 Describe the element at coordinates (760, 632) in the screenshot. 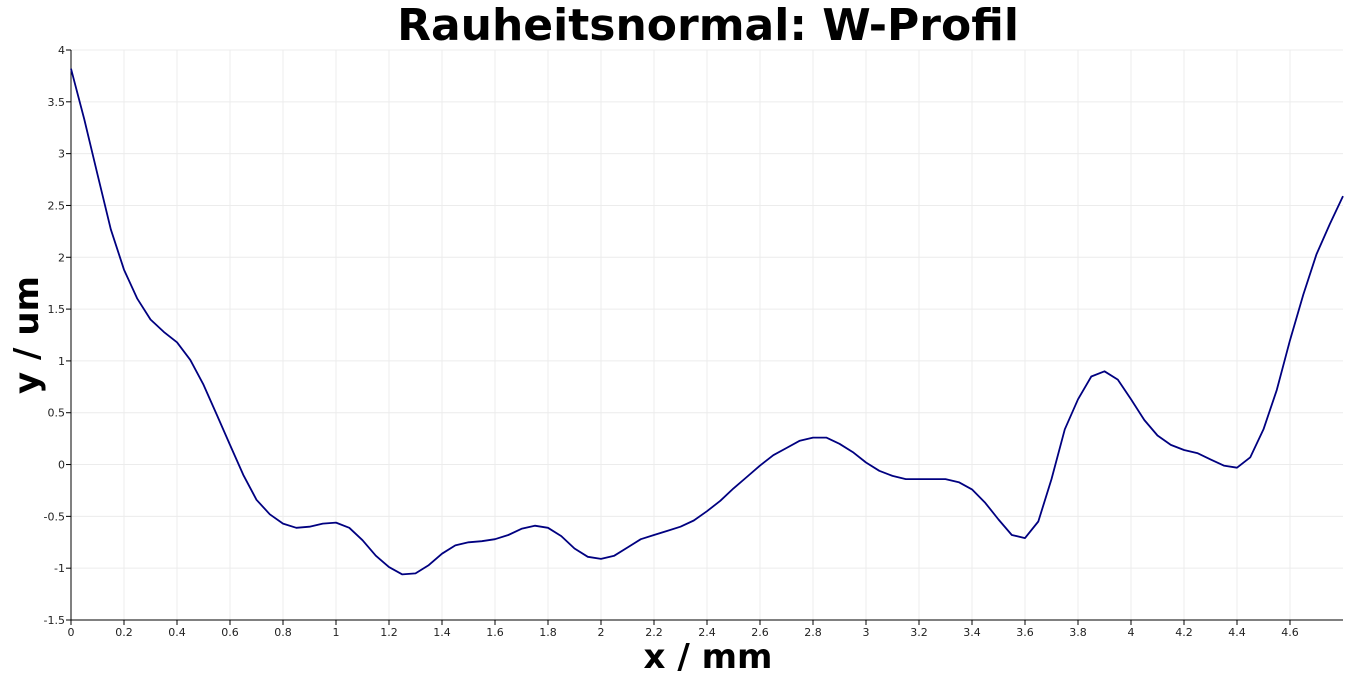

I see `x-tick-label: 2.6` at that location.